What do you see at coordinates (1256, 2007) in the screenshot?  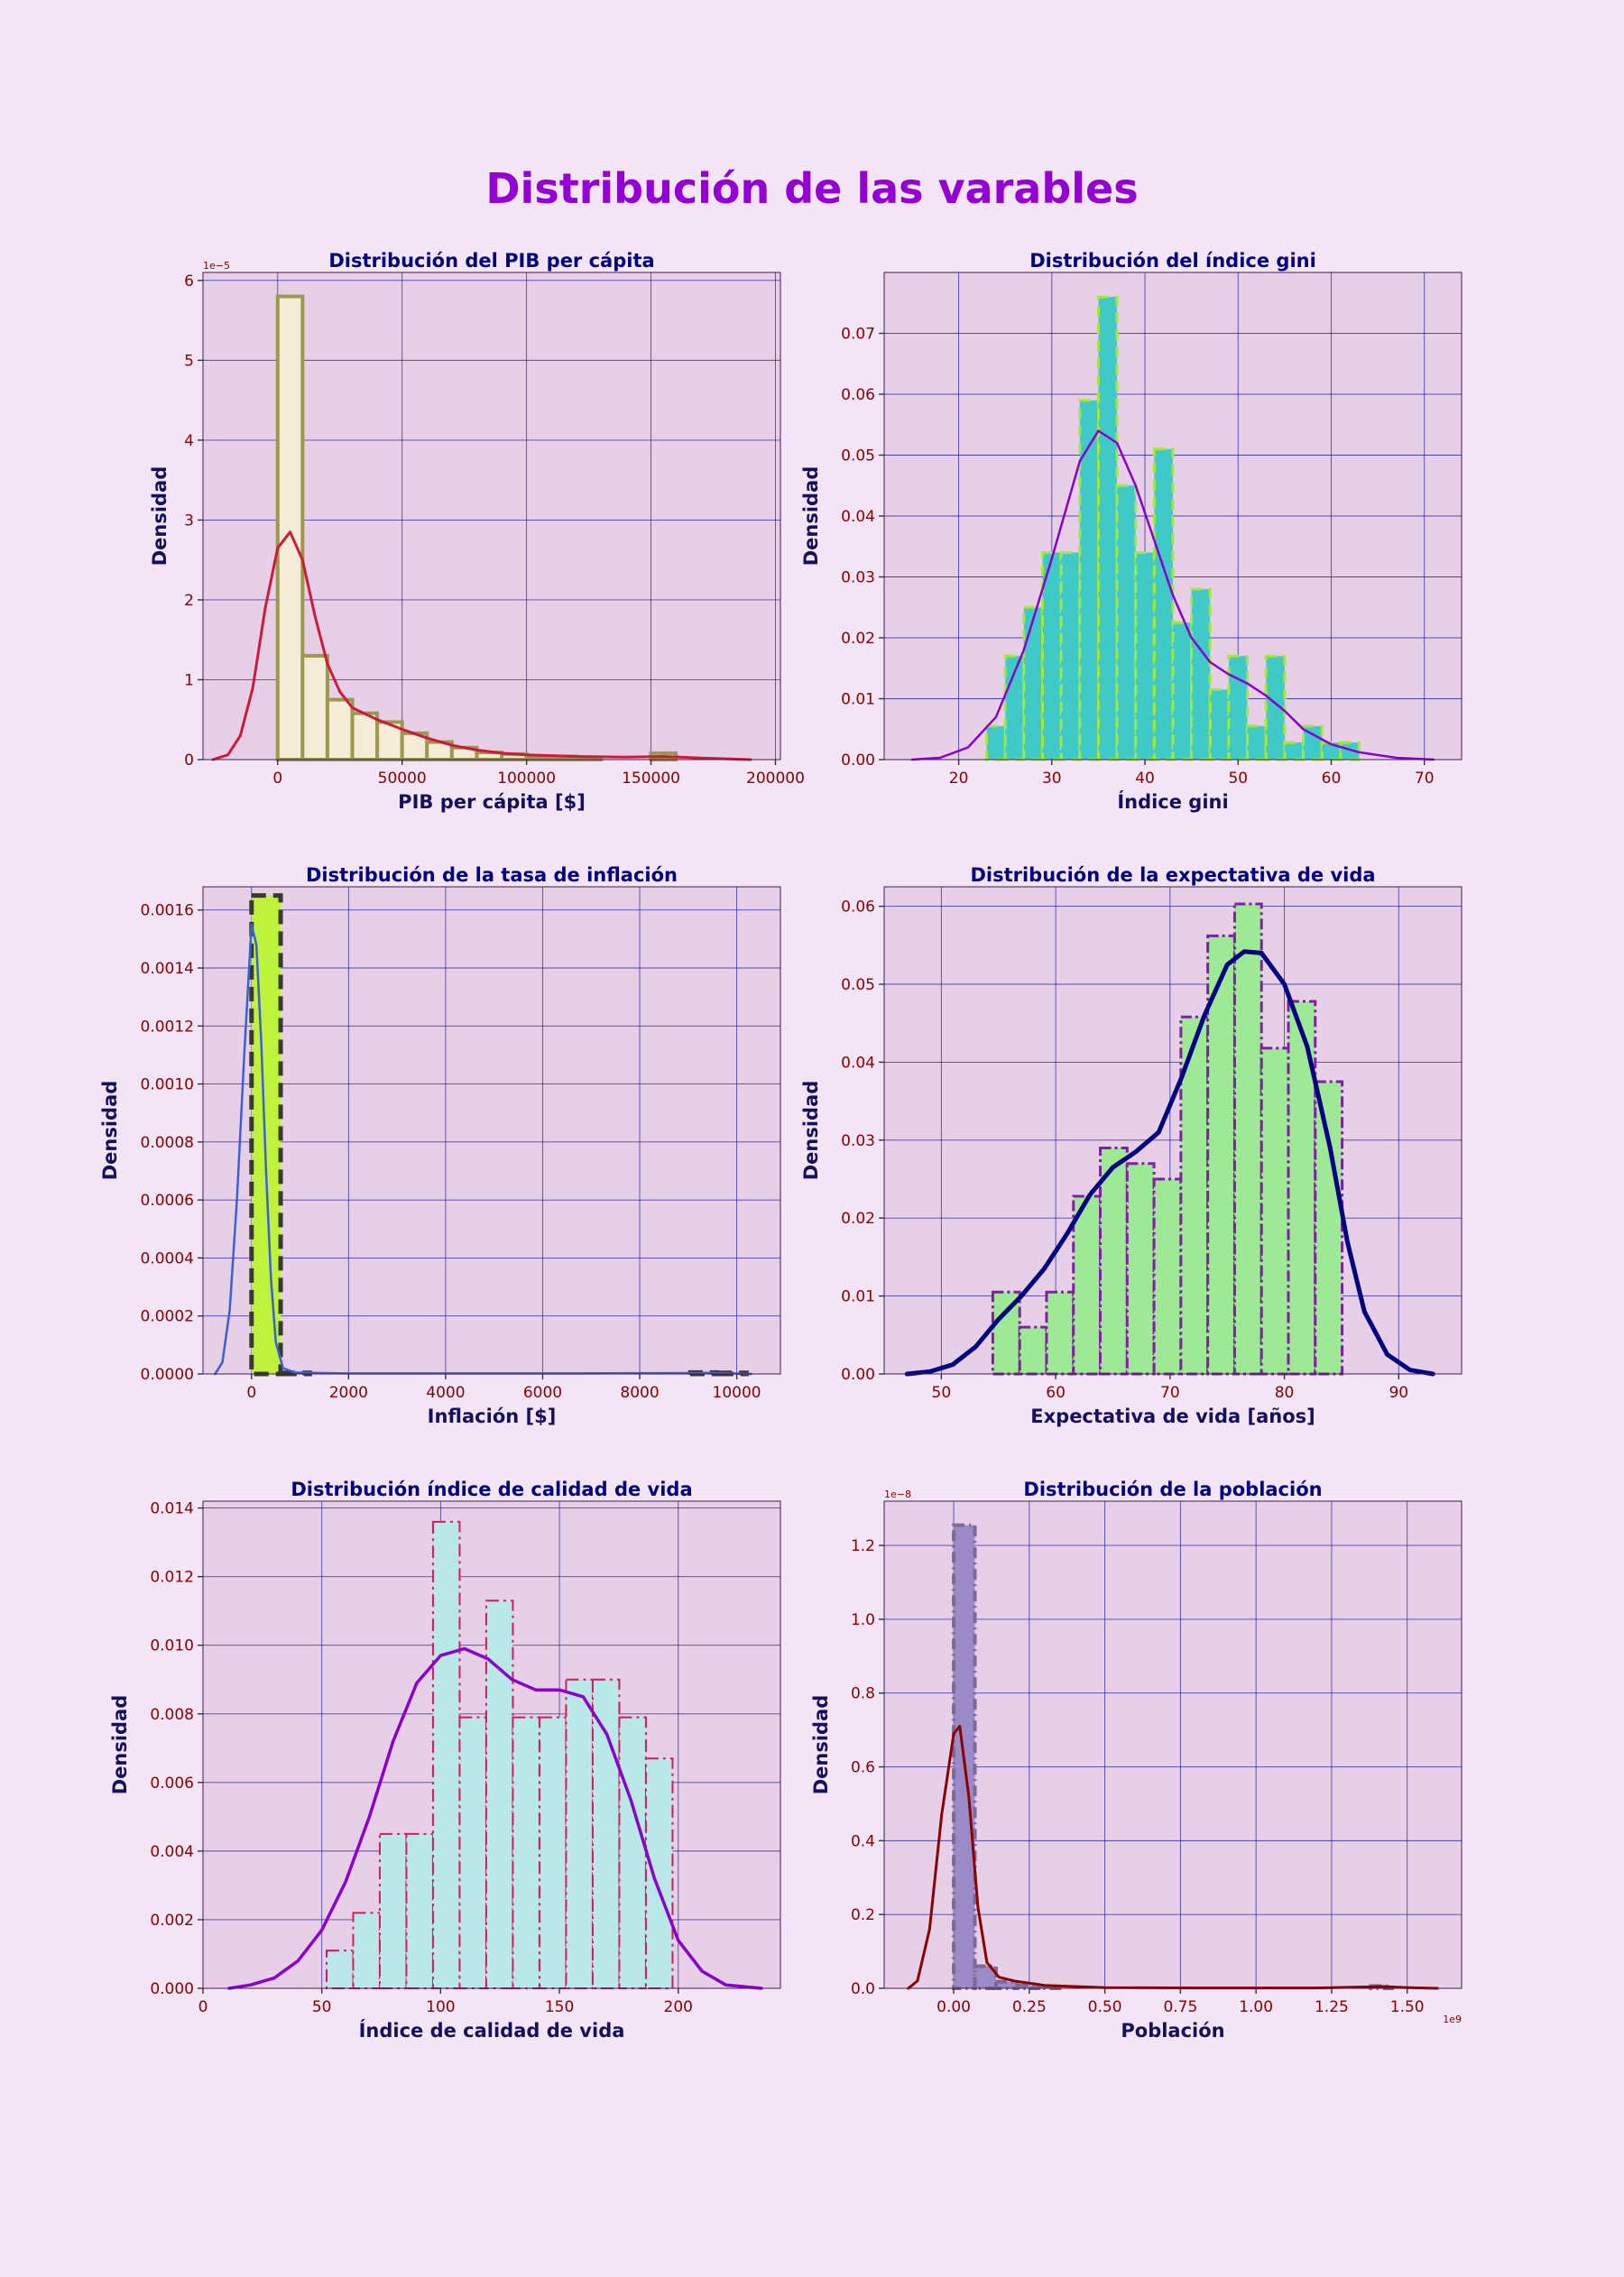 I see `x-tick-label: 1.00` at bounding box center [1256, 2007].